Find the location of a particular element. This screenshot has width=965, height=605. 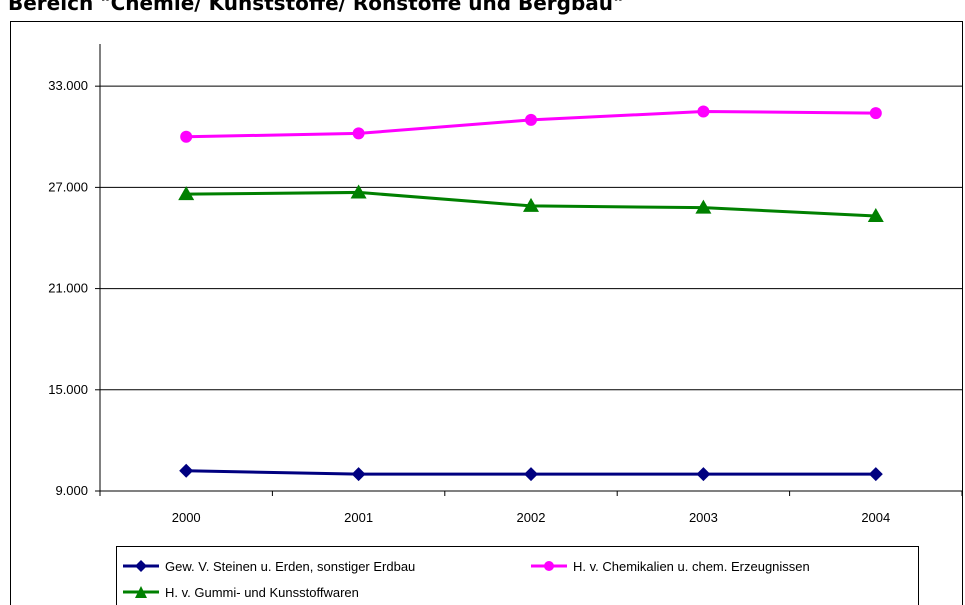

y-tick-label: 33.000 is located at coordinates (68, 85).